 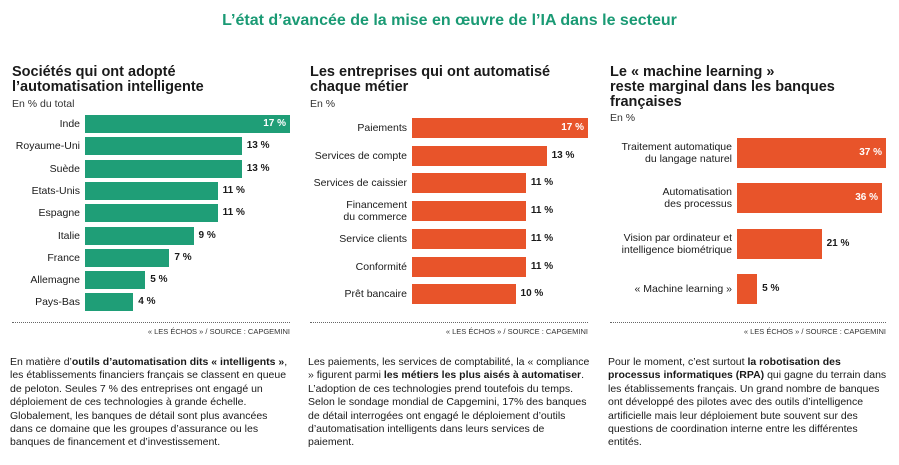 What do you see at coordinates (683, 288) in the screenshot?
I see `category-label: « Machine learning »` at bounding box center [683, 288].